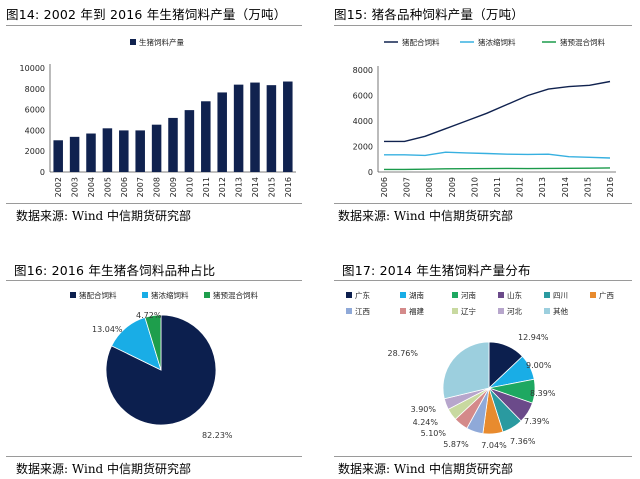  Describe the element at coordinates (606, 295) in the screenshot. I see `legend-label: 广西` at that location.